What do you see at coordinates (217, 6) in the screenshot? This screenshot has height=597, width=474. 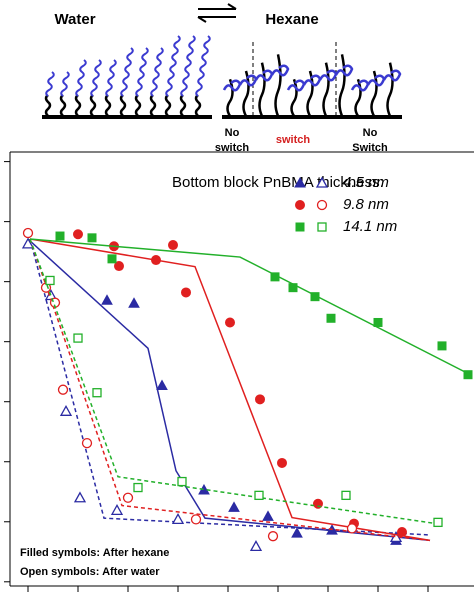 I see `arrow-right` at bounding box center [217, 6].